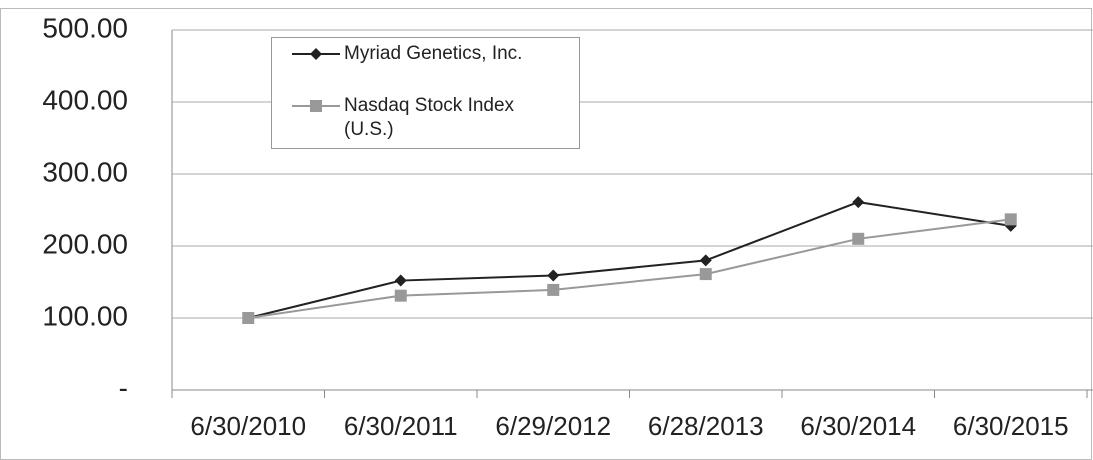 This screenshot has width=1093, height=460. I want to click on y-tick-label: 100.00, so click(85, 315).